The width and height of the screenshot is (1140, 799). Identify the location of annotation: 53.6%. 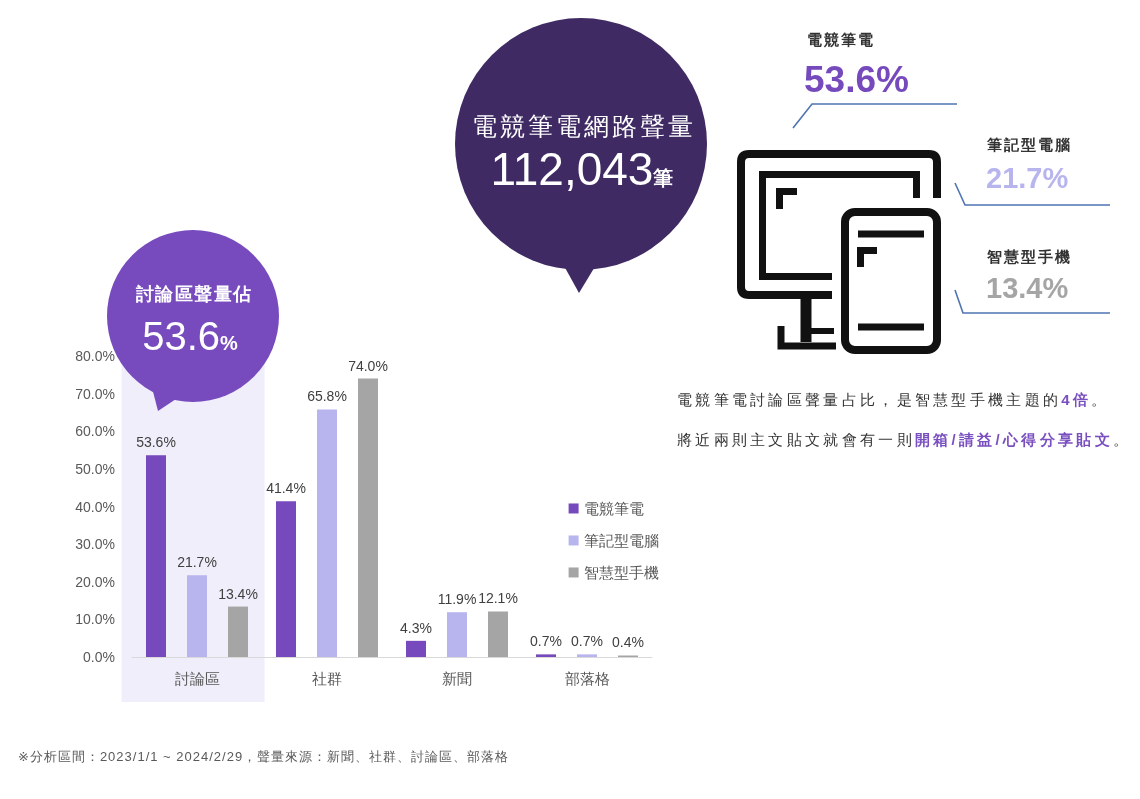
(190, 336).